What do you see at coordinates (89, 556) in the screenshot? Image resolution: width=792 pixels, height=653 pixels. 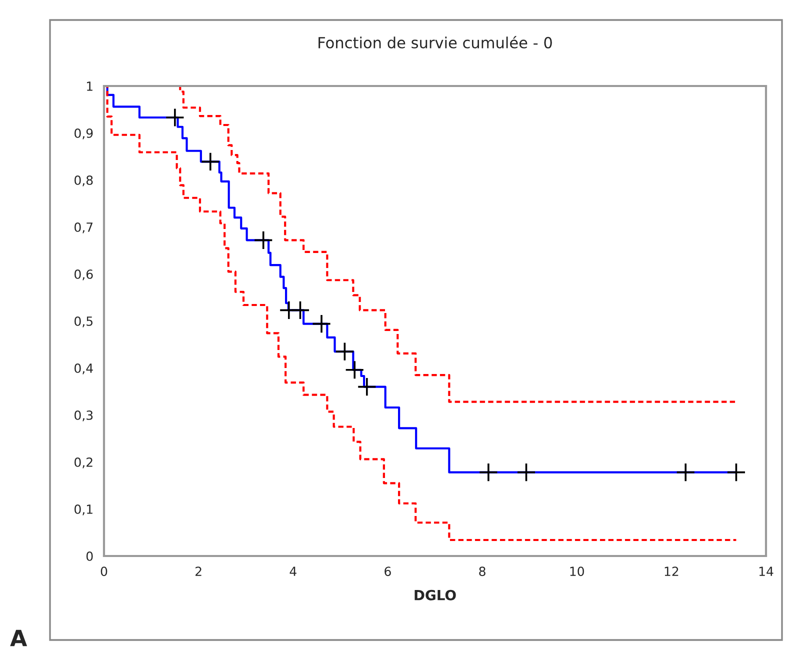 I see `y-tick-label: 0` at bounding box center [89, 556].